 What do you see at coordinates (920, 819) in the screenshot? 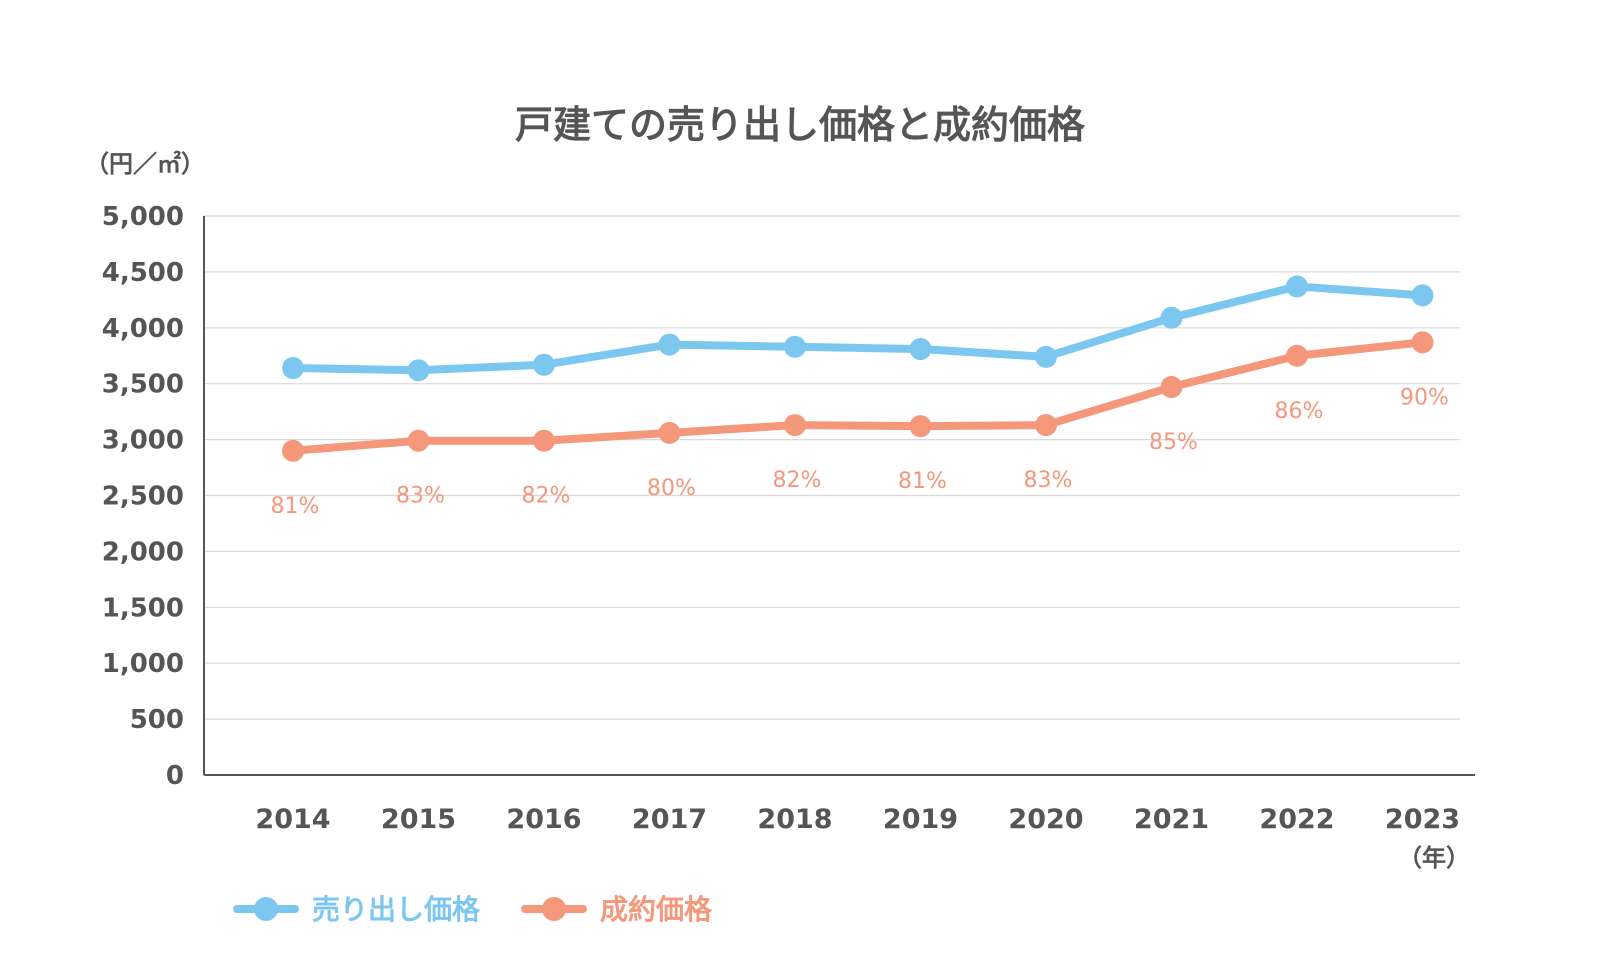
I see `x-tick-label: 2019` at bounding box center [920, 819].